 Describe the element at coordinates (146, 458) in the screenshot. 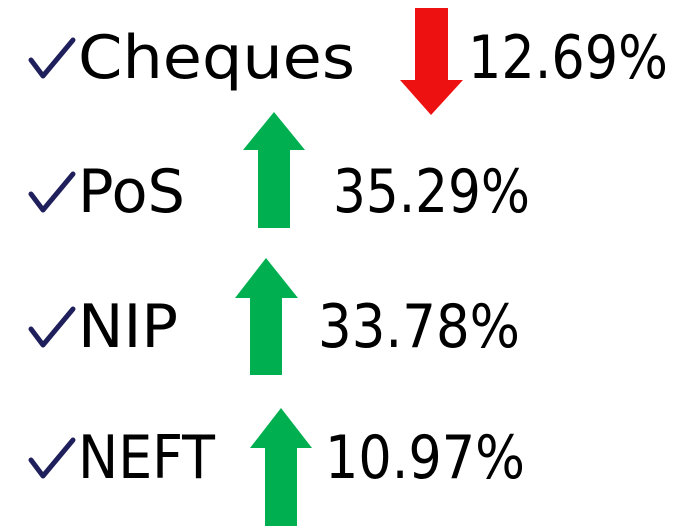

I see `item-label: NEFT` at that location.